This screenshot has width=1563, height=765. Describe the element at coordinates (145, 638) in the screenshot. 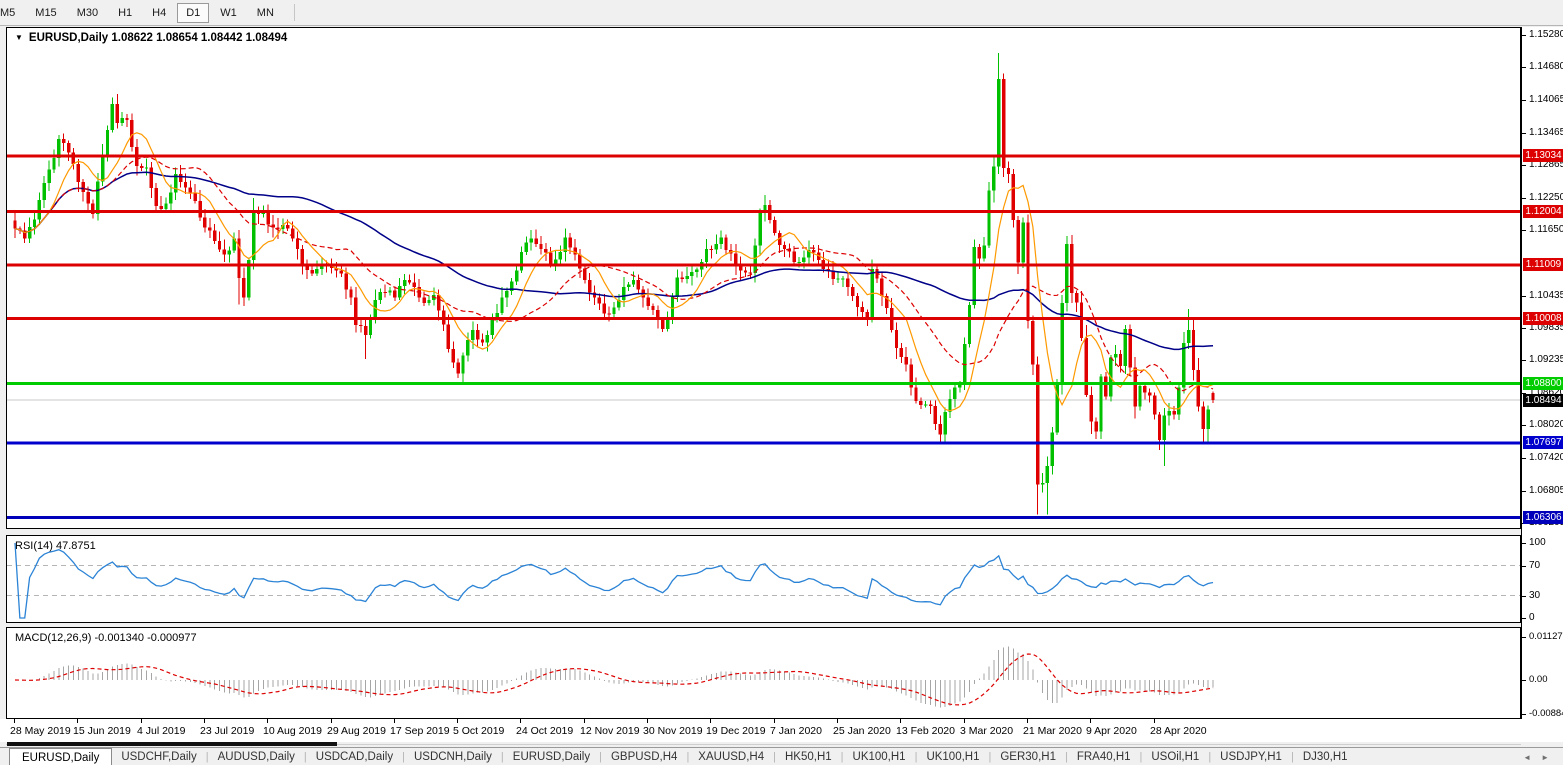

I see `macd-values: -0.001340 -0.000977` at that location.